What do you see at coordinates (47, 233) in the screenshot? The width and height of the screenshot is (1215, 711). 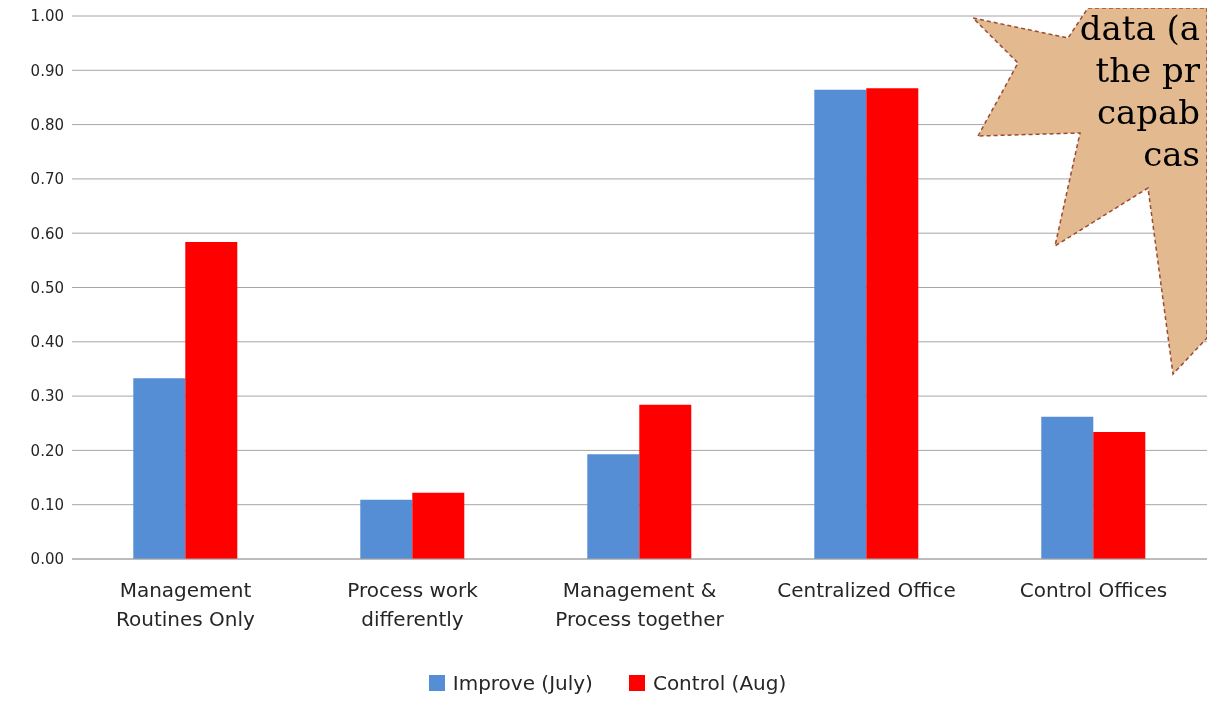 I see `y-tick-label: 0.60` at bounding box center [47, 233].